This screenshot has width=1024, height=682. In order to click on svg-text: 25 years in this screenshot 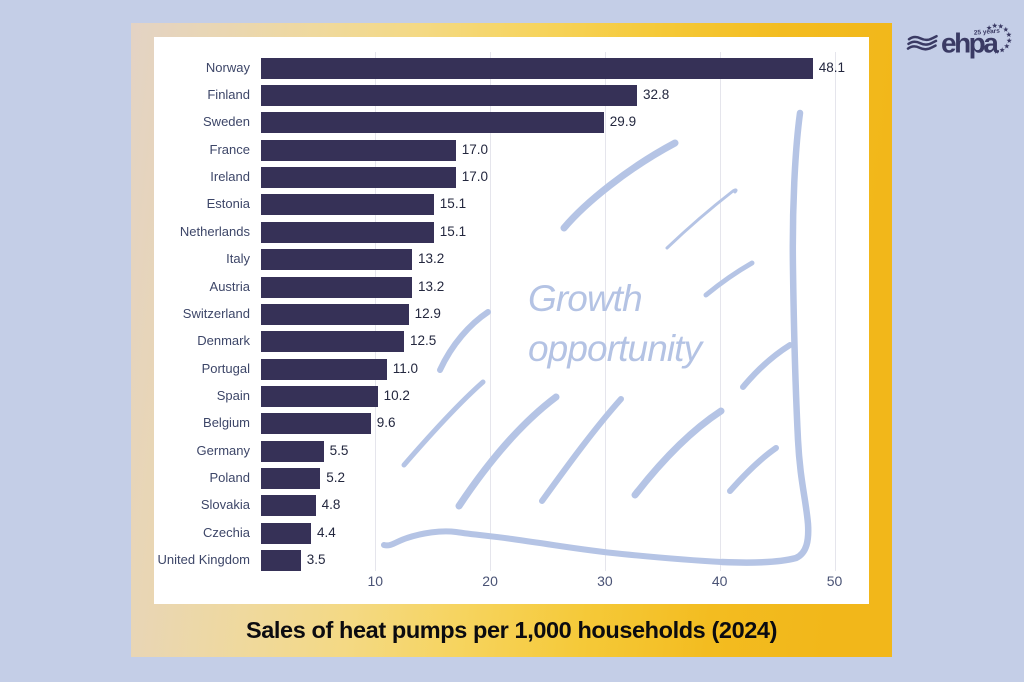, I will do `click(987, 32)`.